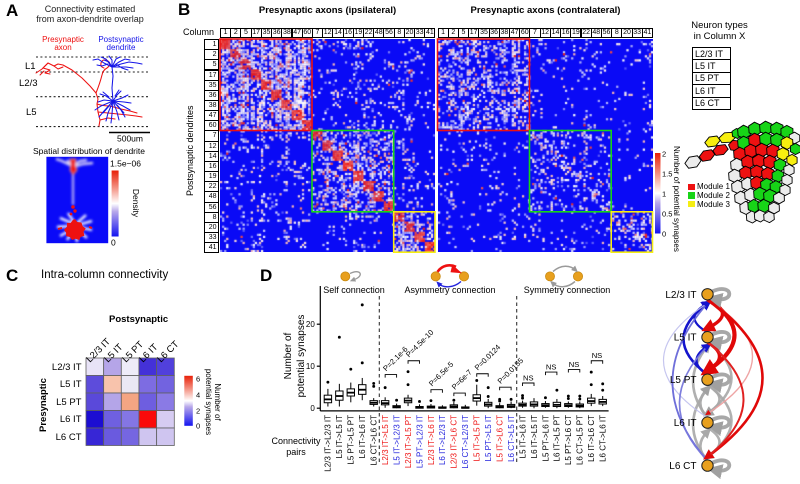  I want to click on svg-text: L6 IT->L5 IT, so click(534, 436).